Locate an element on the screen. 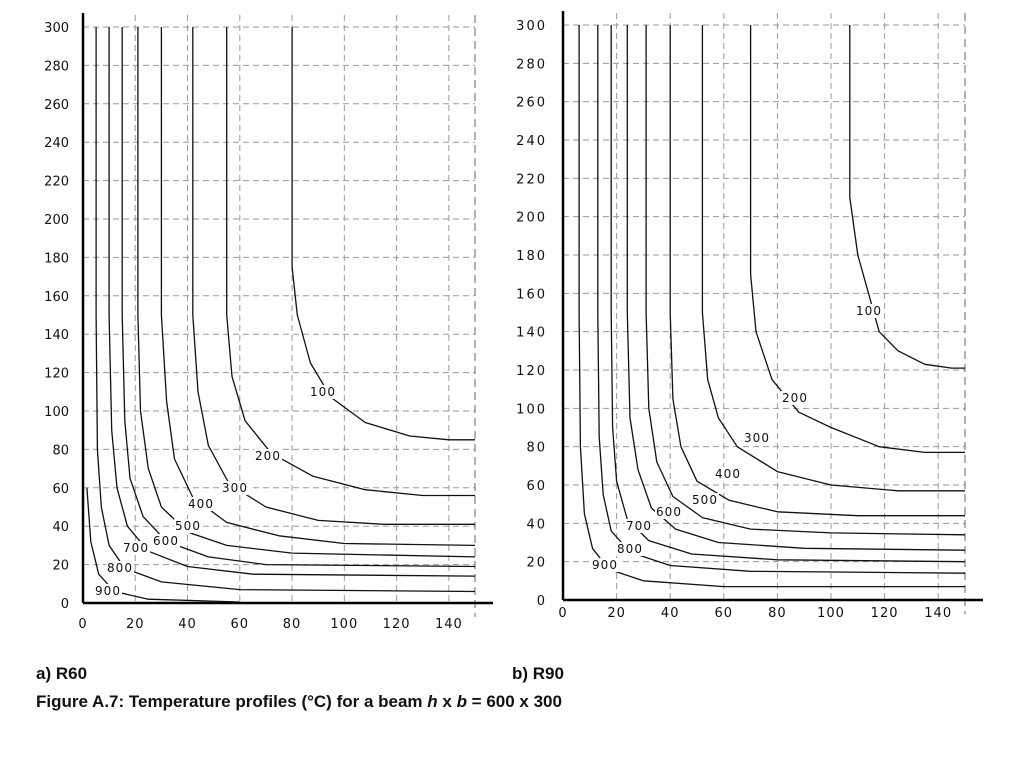  isotherm-label-700: 700 is located at coordinates (639, 526).